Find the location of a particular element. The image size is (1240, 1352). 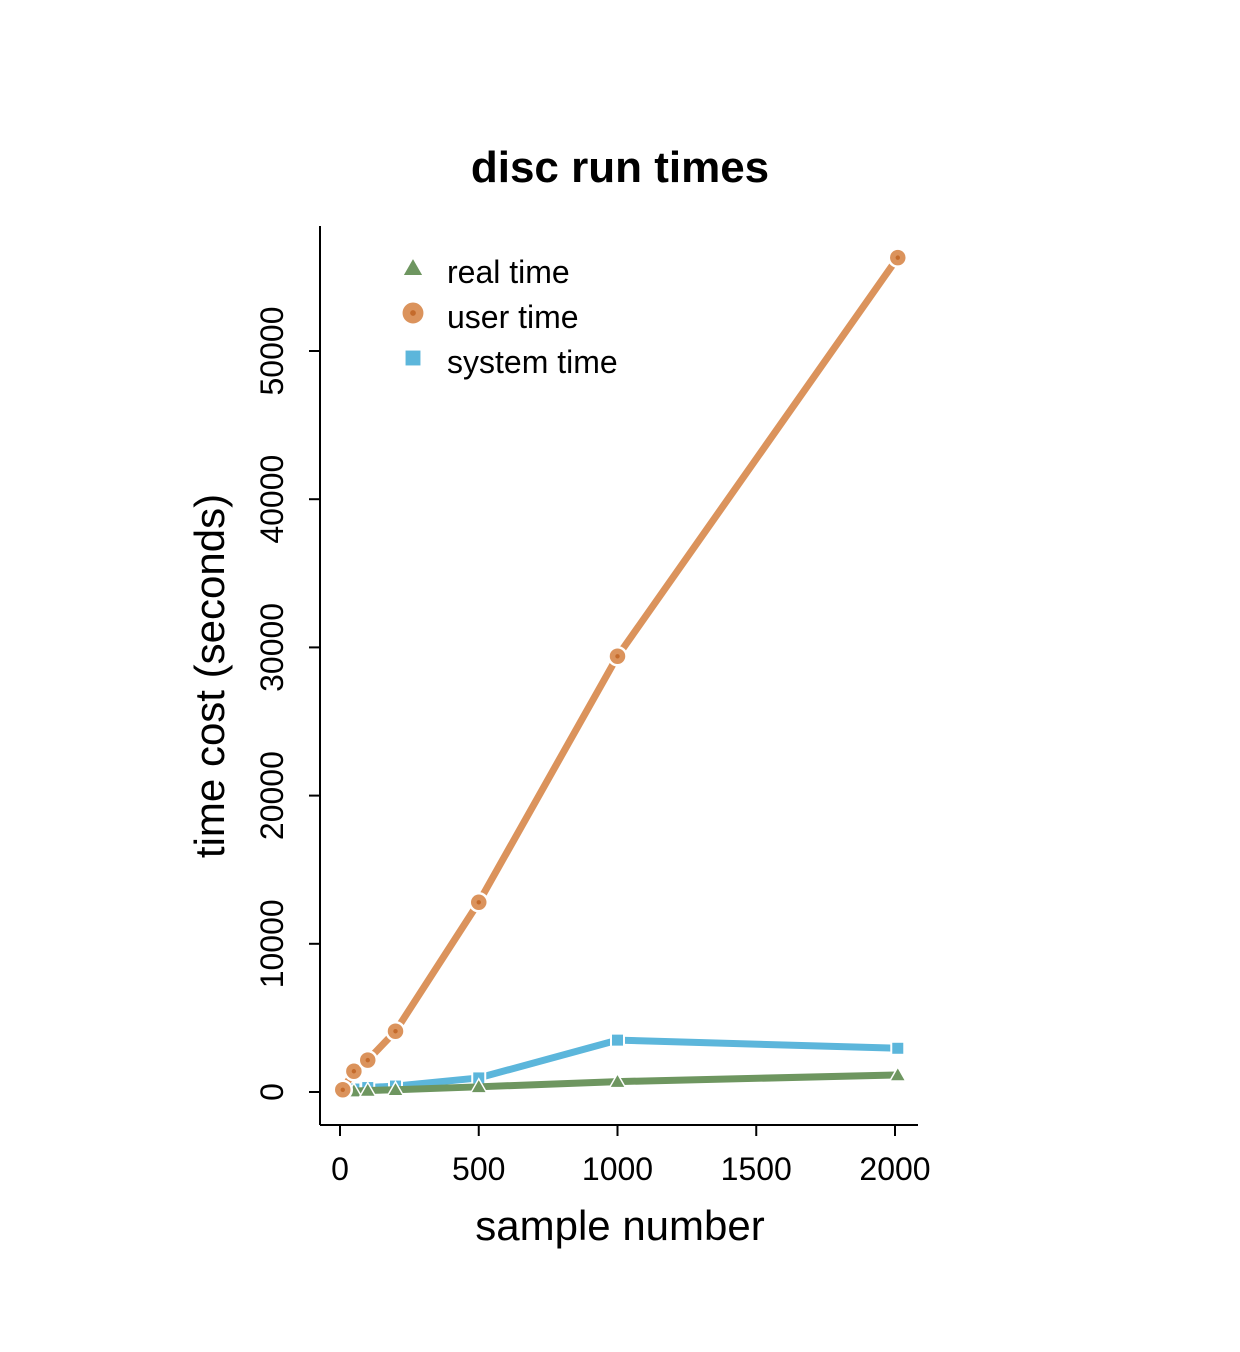

legend-label: user time is located at coordinates (513, 317).